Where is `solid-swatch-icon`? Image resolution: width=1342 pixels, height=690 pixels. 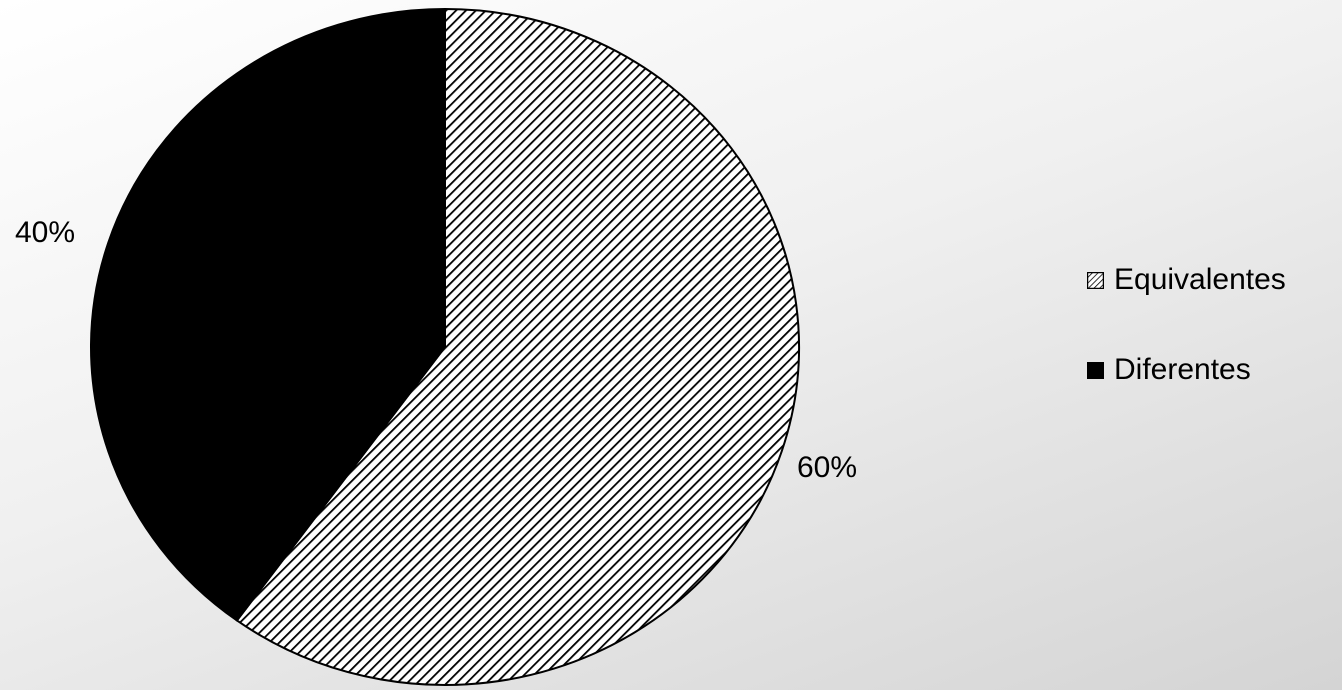 solid-swatch-icon is located at coordinates (1095, 370).